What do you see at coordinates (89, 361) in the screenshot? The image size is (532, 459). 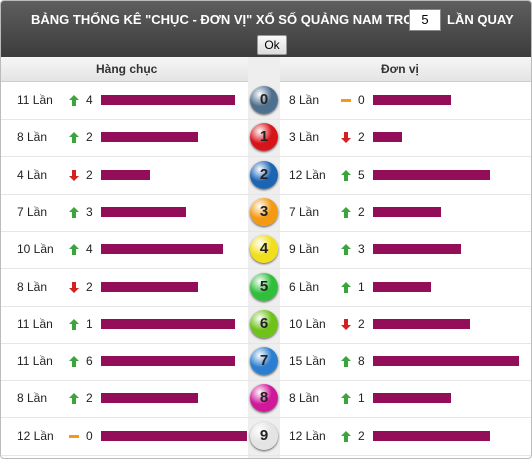 I see `delta: 6` at bounding box center [89, 361].